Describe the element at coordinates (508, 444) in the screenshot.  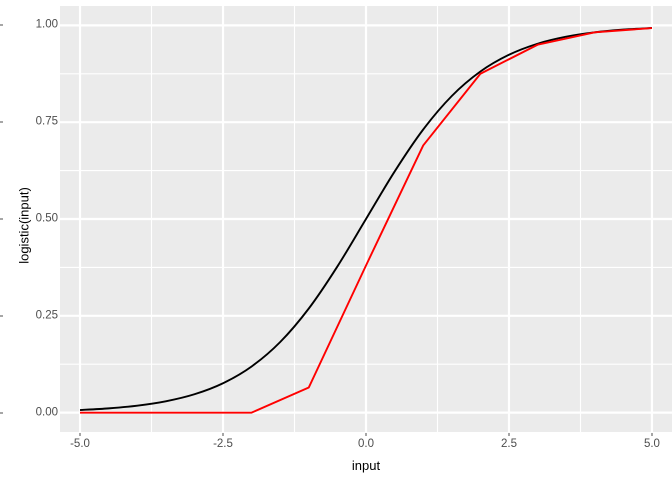
I see `x-tick-label: 2.5` at that location.